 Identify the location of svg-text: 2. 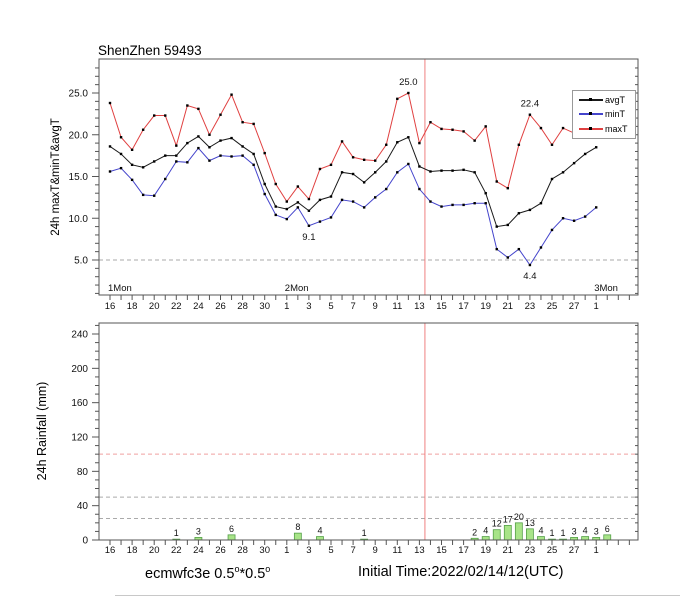
(474, 532).